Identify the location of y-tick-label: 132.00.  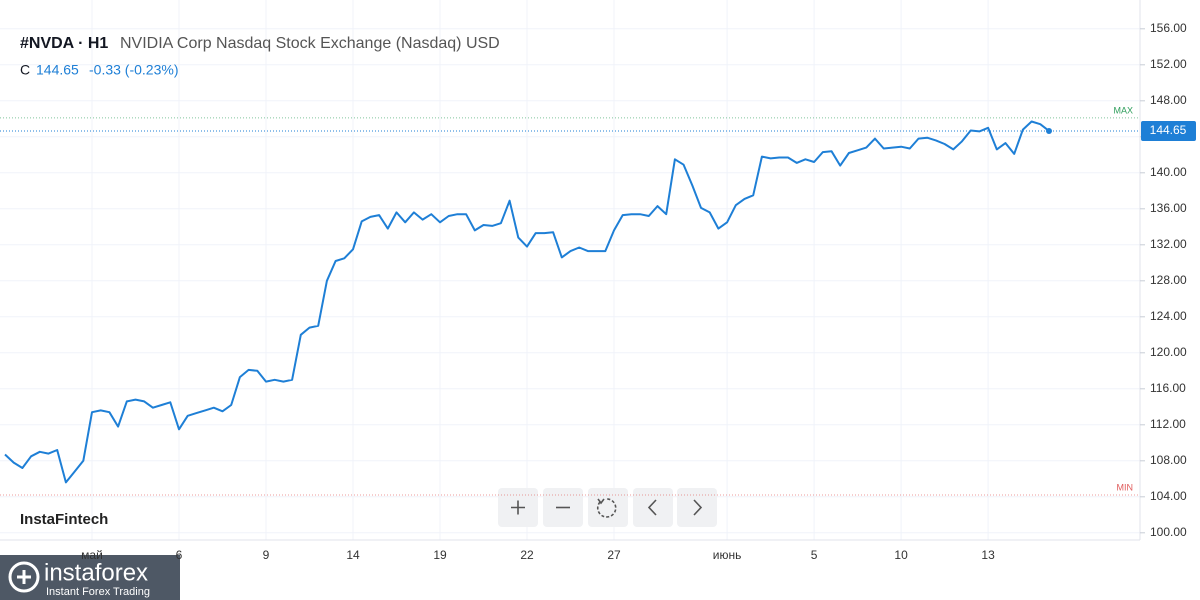
(1168, 244).